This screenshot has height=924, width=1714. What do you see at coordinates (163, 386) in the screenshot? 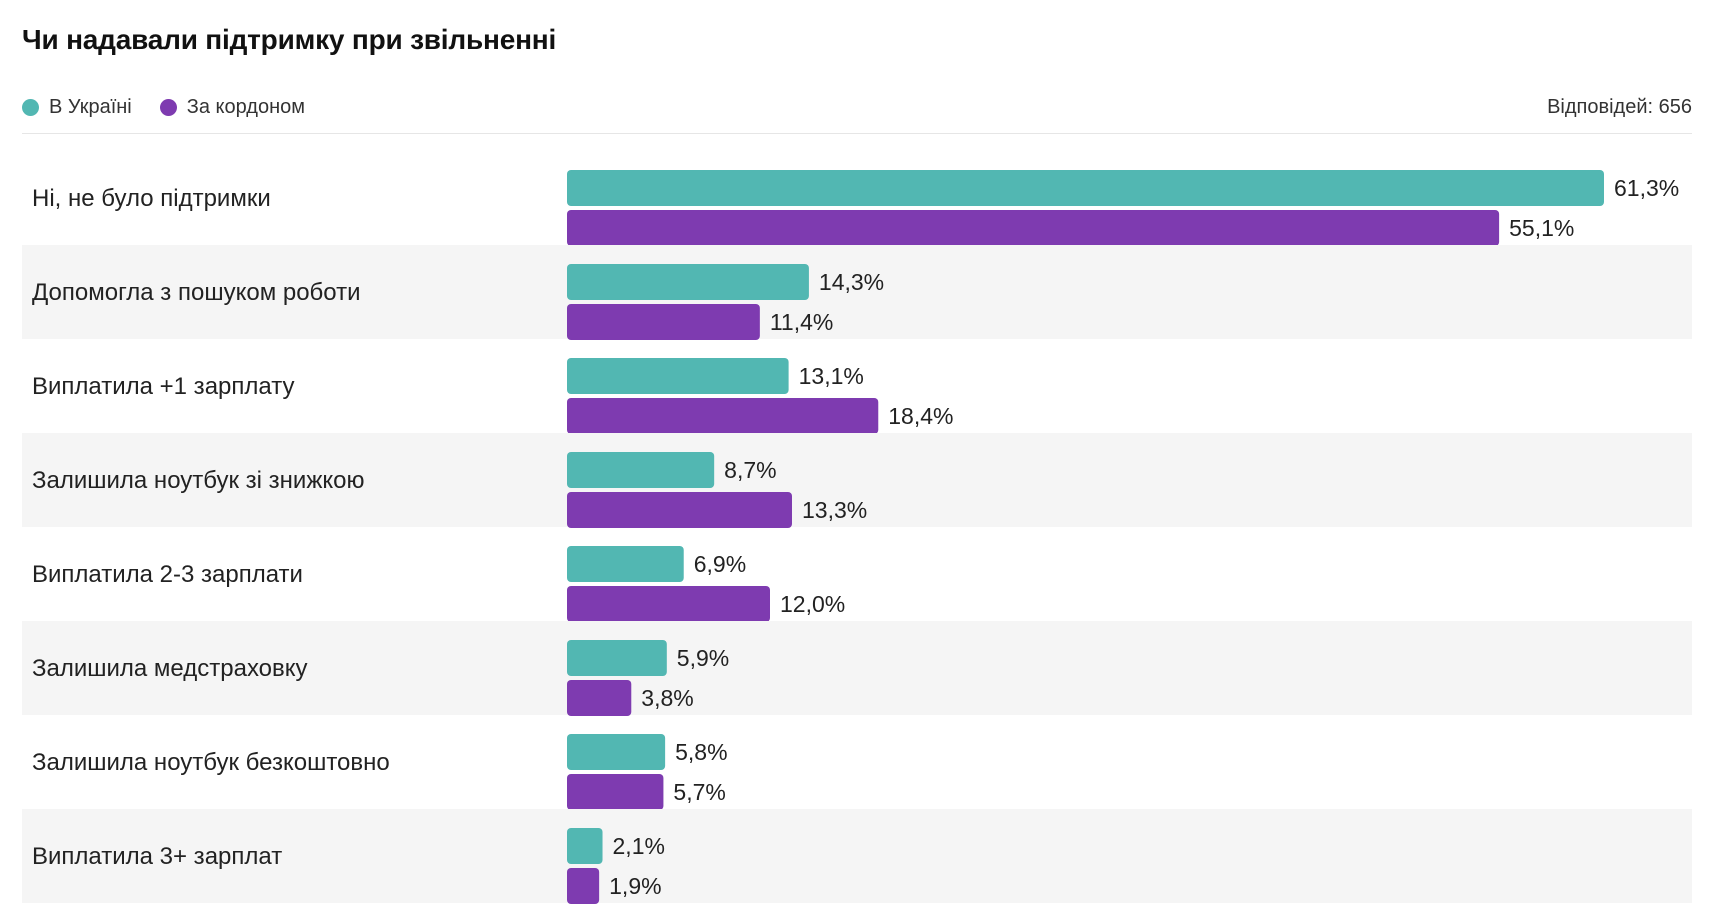
I see `category-label: Виплатила +1 зарплату` at bounding box center [163, 386].